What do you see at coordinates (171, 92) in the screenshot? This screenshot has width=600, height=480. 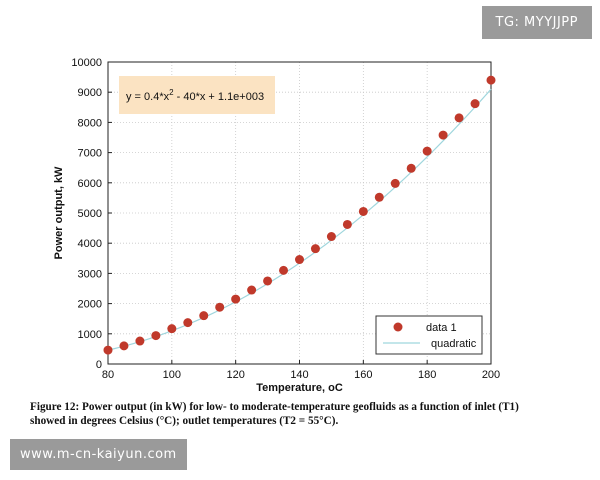 I see `equation-exponent: 2` at bounding box center [171, 92].